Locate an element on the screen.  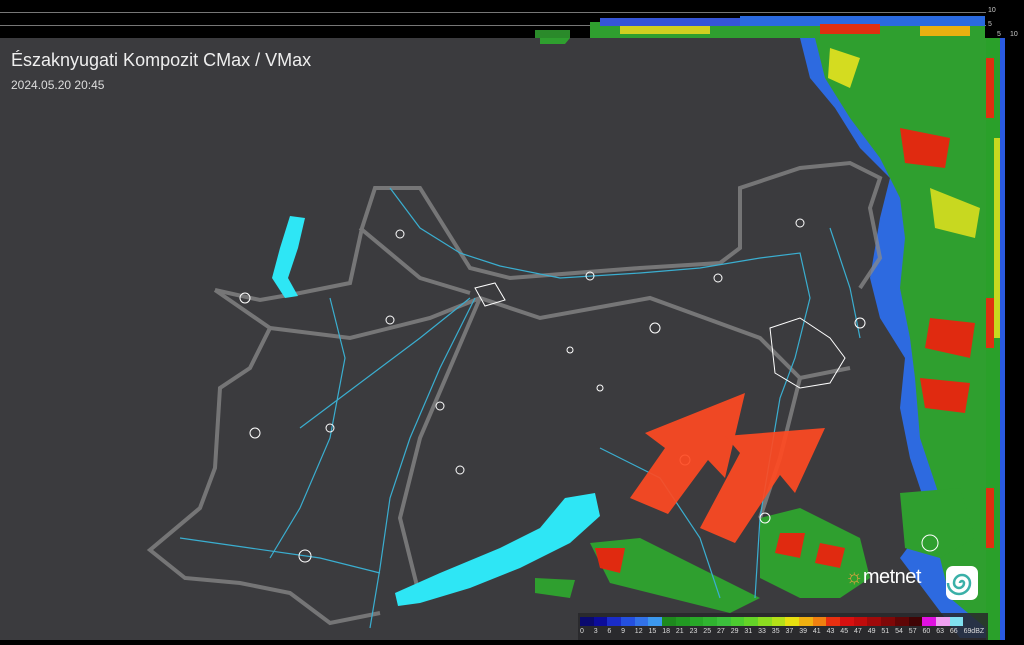
color-scale-label: 29 is located at coordinates (734, 631).